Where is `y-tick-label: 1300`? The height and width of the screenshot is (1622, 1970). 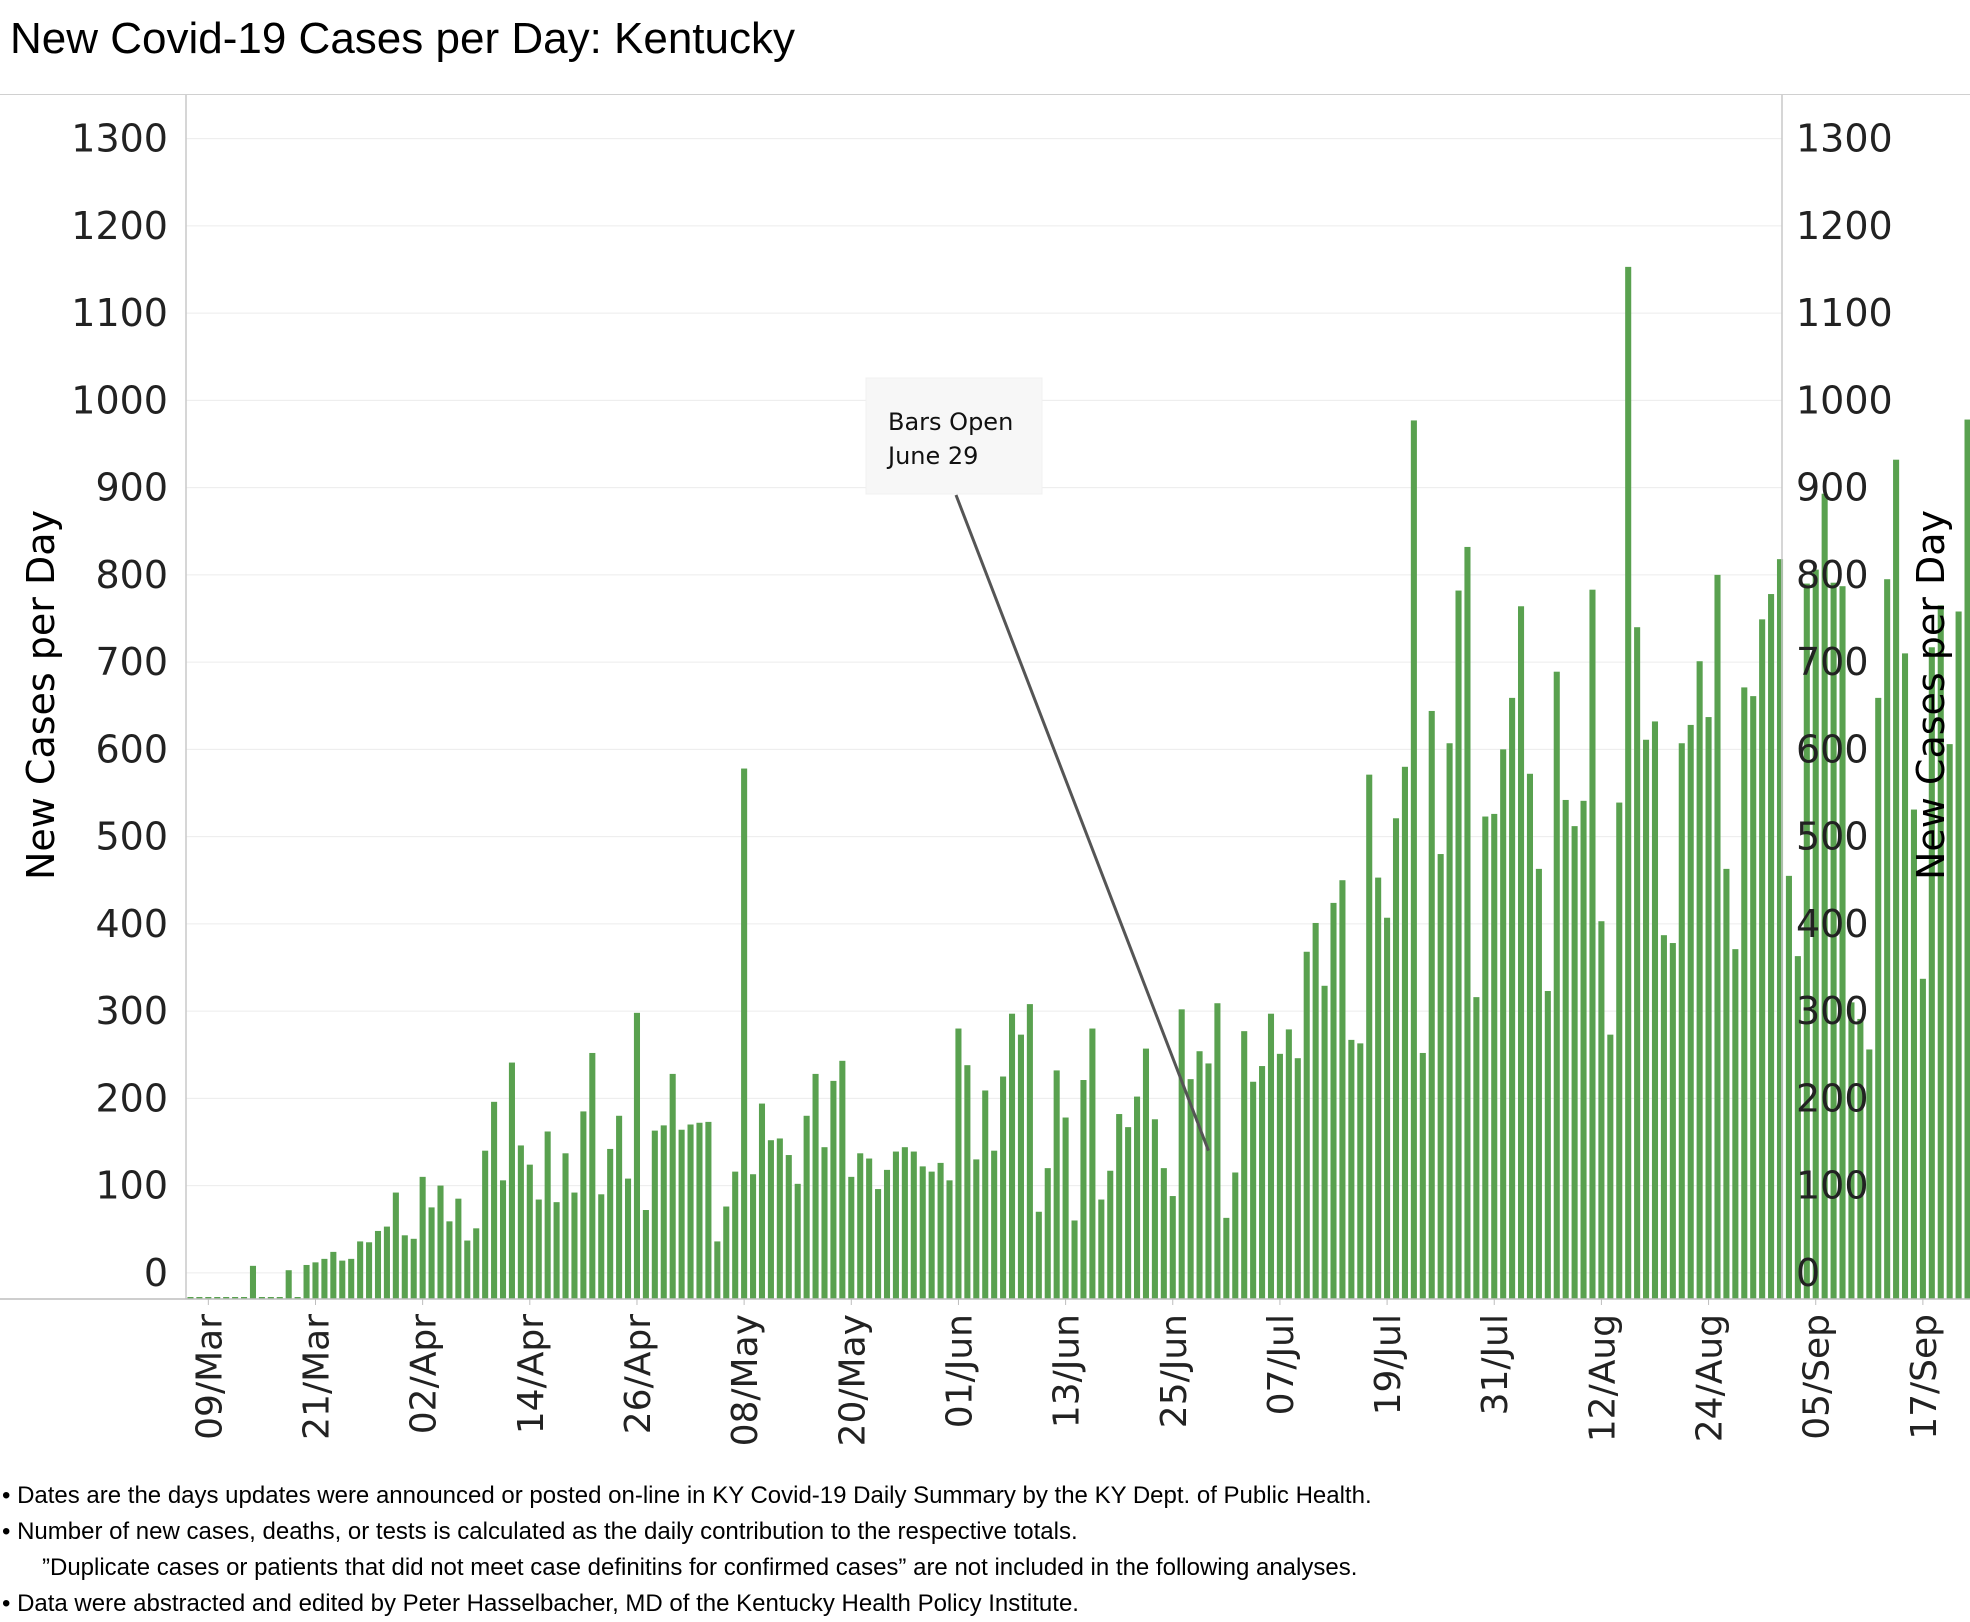
y-tick-label: 1300 is located at coordinates (119, 139).